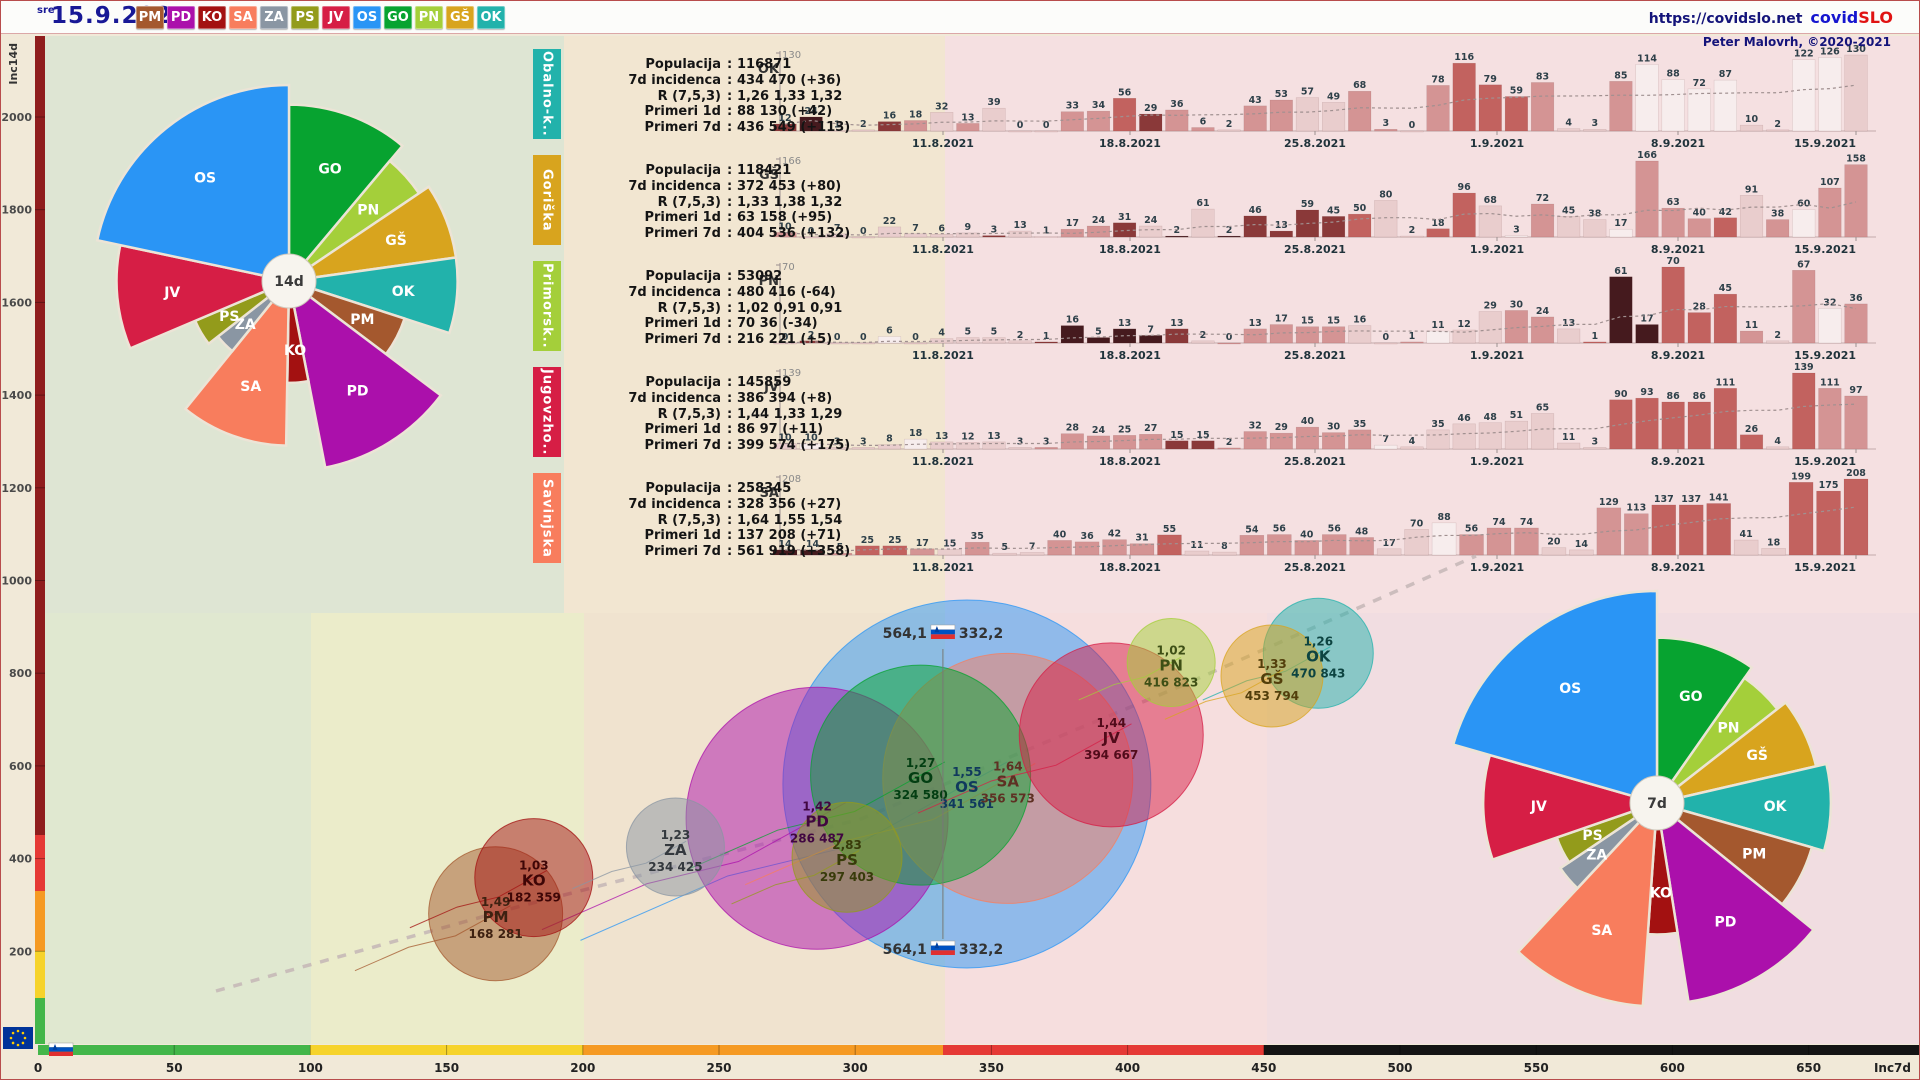 This screenshot has width=1920, height=1080. I want to click on region-button-OS: OS, so click(367, 17).